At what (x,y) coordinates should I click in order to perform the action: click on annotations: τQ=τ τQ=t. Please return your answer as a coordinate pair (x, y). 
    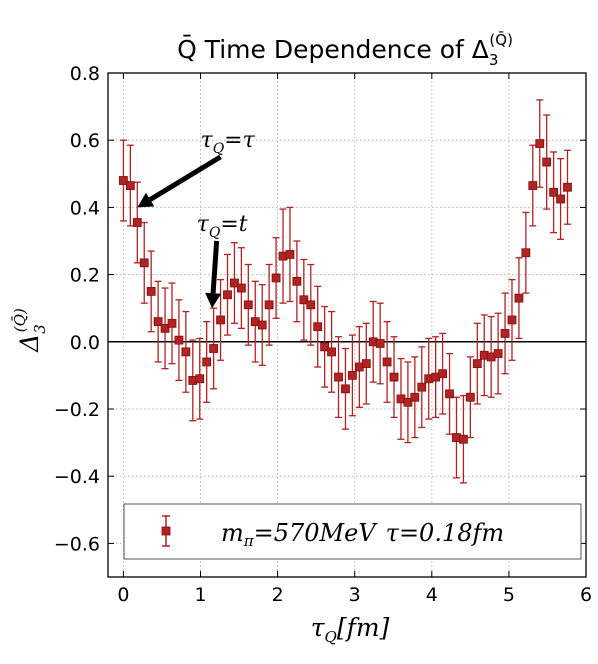
    Looking at the image, I should click on (196, 218).